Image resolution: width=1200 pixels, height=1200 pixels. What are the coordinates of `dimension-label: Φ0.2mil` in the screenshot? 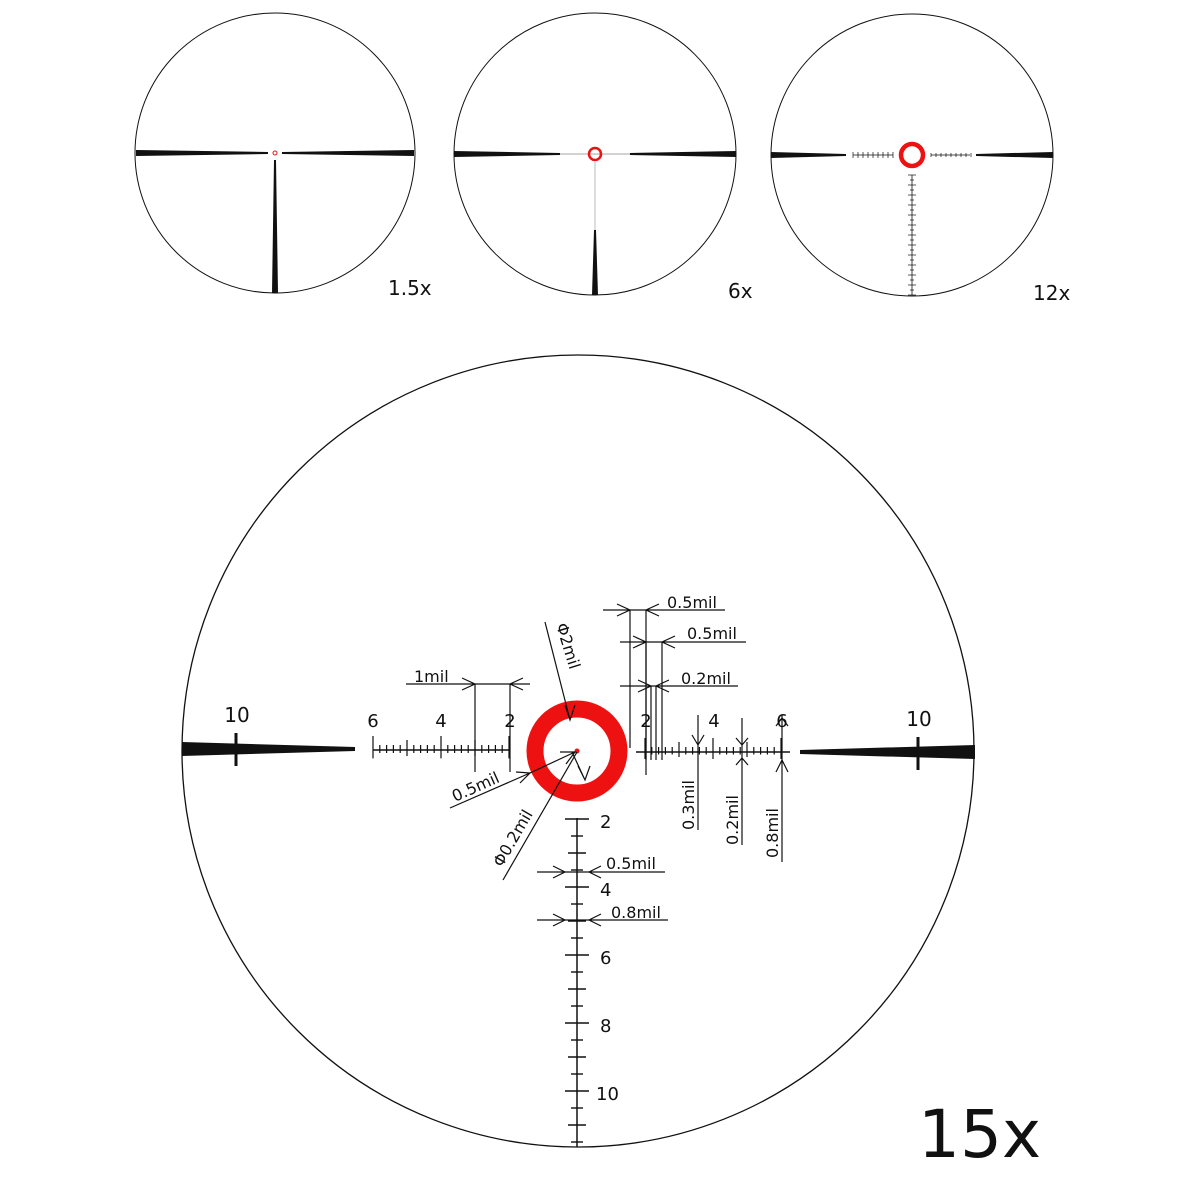 It's located at (513, 838).